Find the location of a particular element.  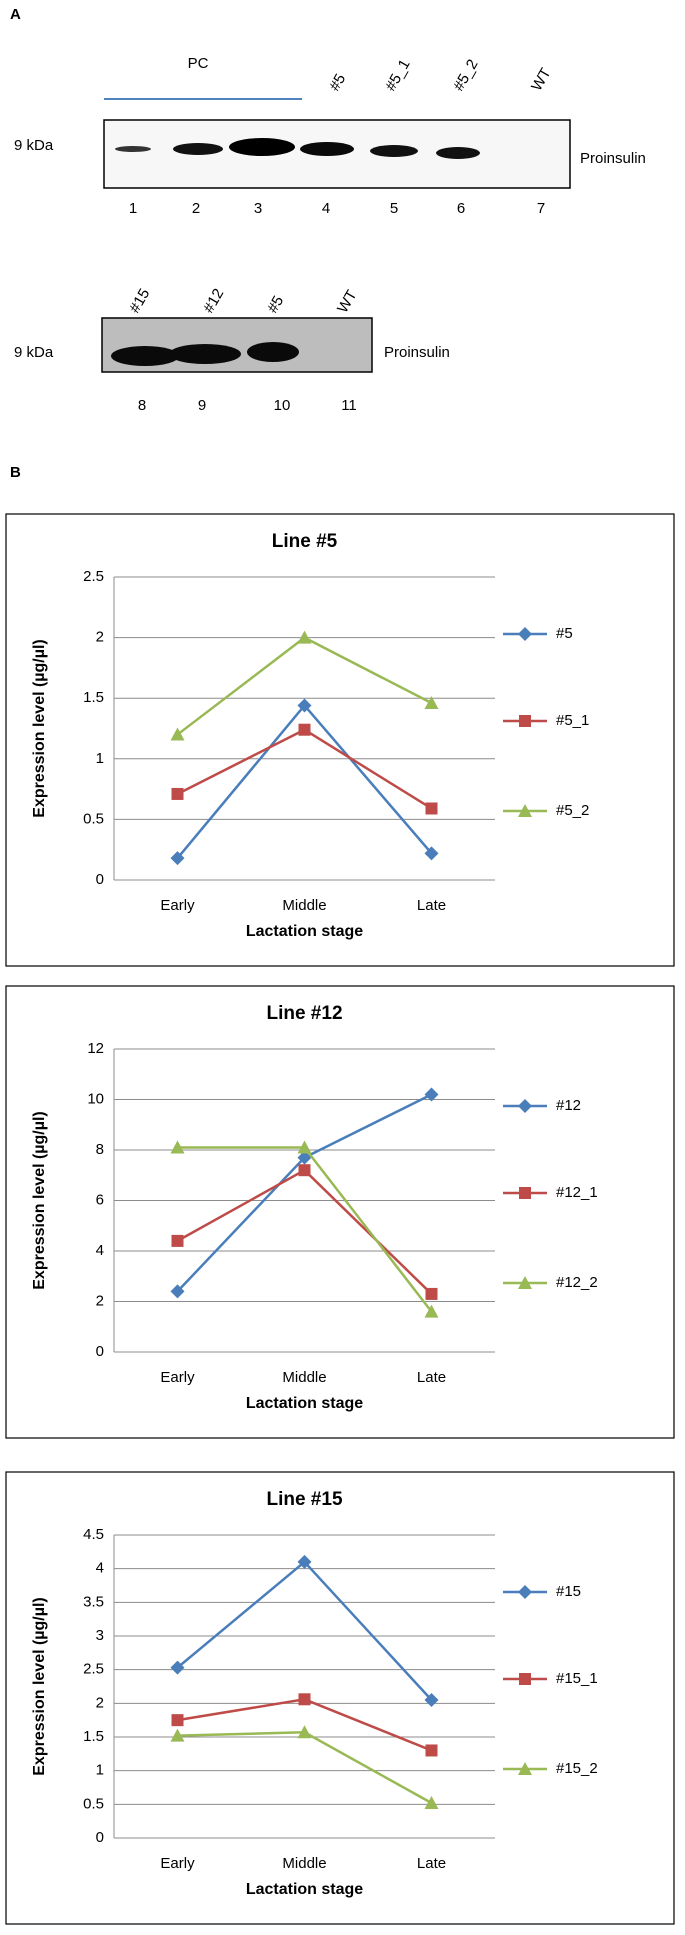

y-tick-label: 3.5 is located at coordinates (93, 1601).